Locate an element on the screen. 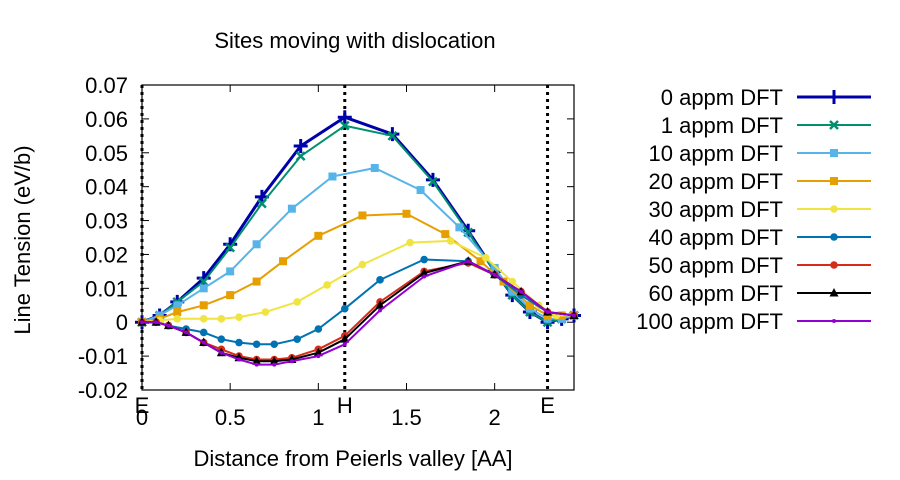 The width and height of the screenshot is (900, 480). y-tick-label: 0.02 is located at coordinates (106, 254).